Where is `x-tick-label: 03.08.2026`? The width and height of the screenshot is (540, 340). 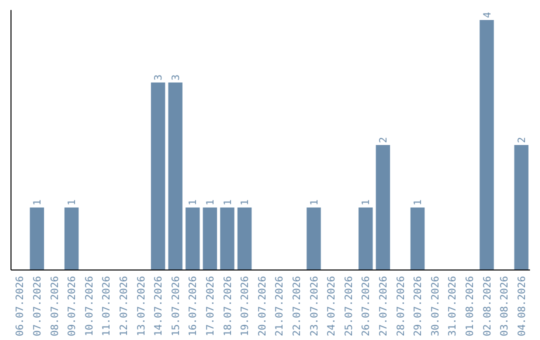
x-tick-label: 03.08.2026 is located at coordinates (505, 306).